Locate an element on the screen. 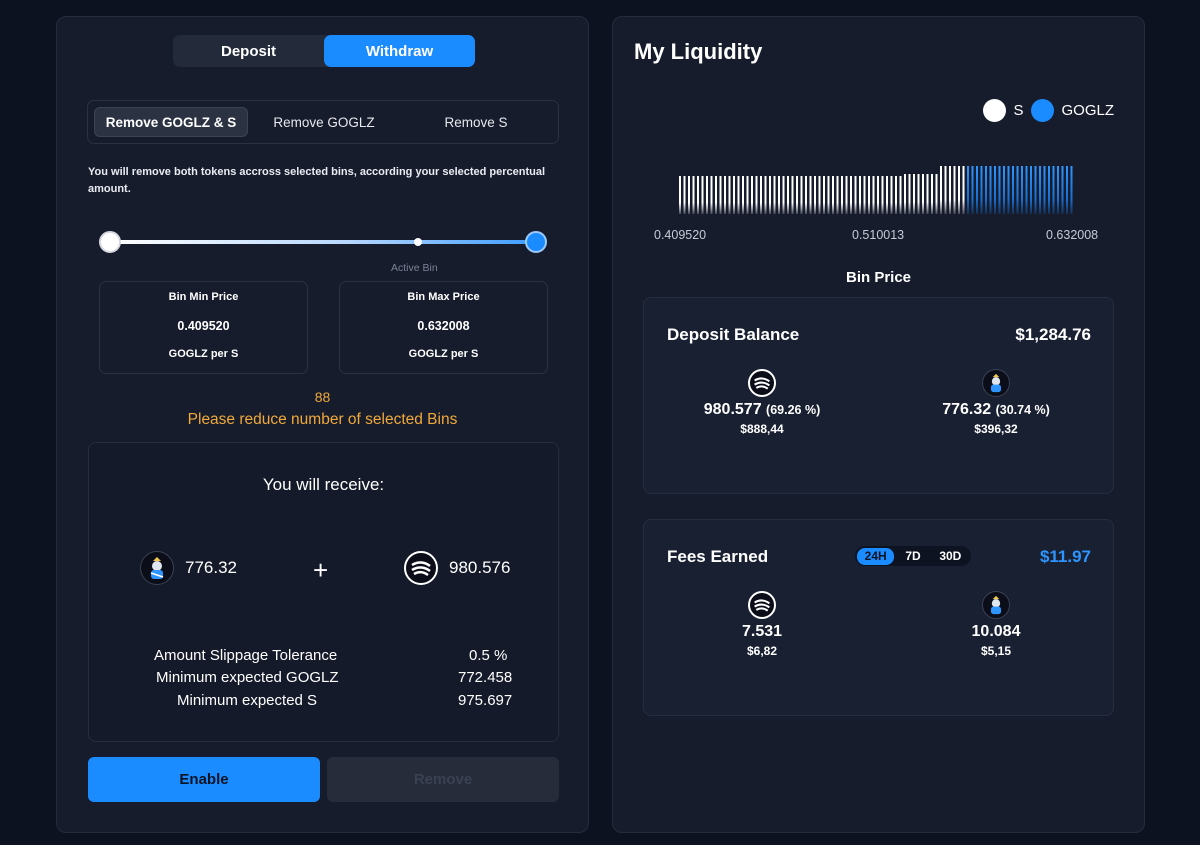  mode-toggle: Deposit Withdraw is located at coordinates (324, 51).